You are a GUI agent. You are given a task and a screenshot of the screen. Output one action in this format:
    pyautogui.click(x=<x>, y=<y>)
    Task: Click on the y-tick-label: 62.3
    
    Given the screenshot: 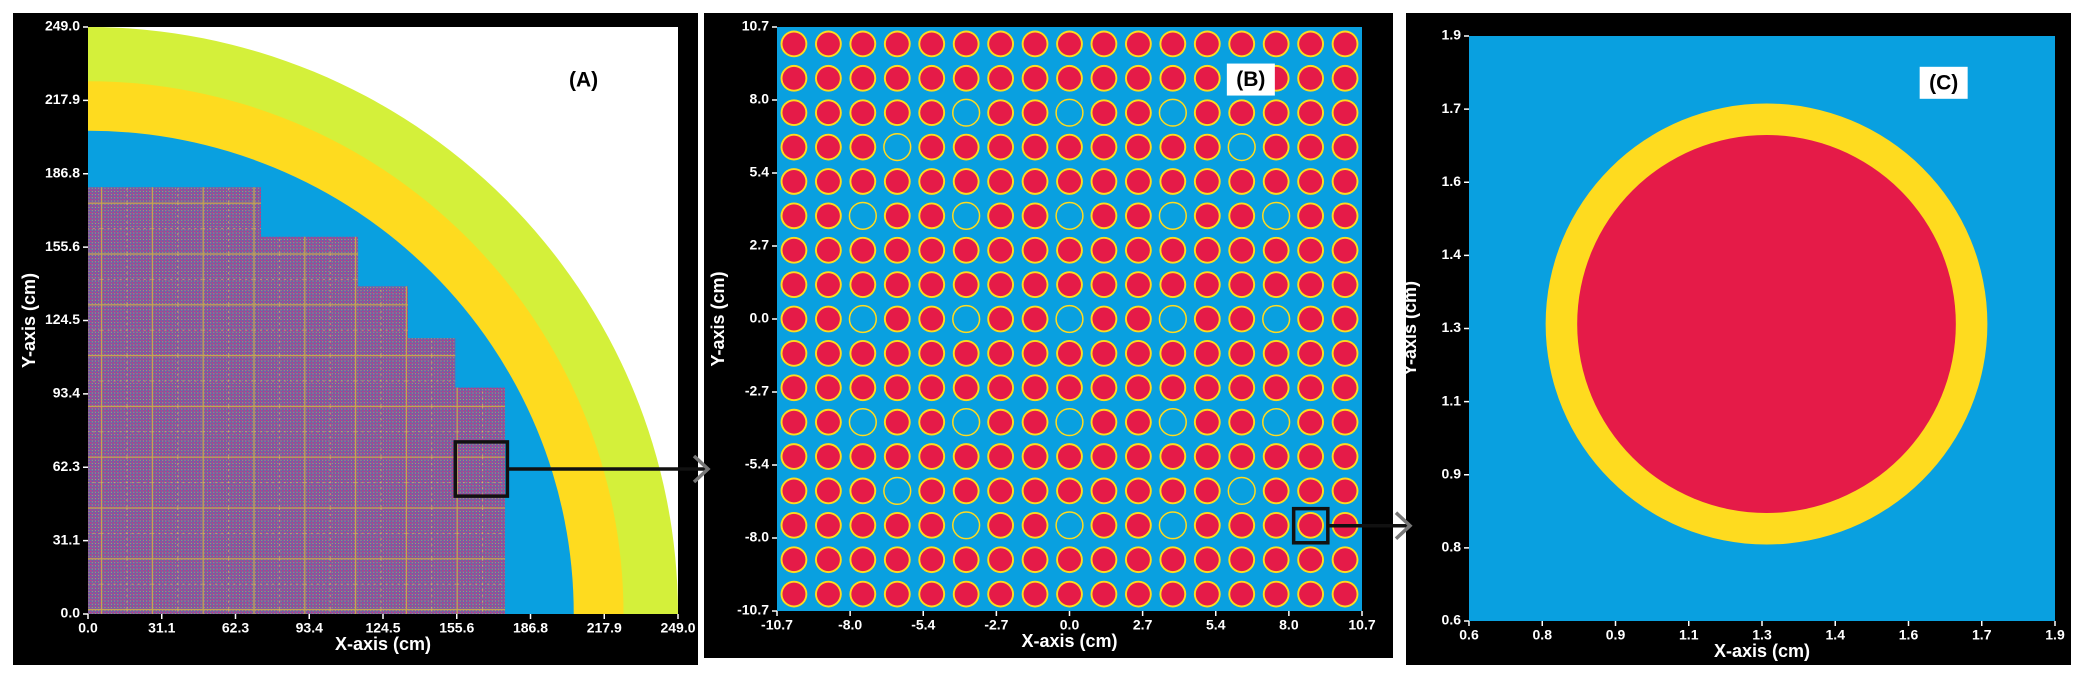 What is the action you would take?
    pyautogui.click(x=66, y=466)
    